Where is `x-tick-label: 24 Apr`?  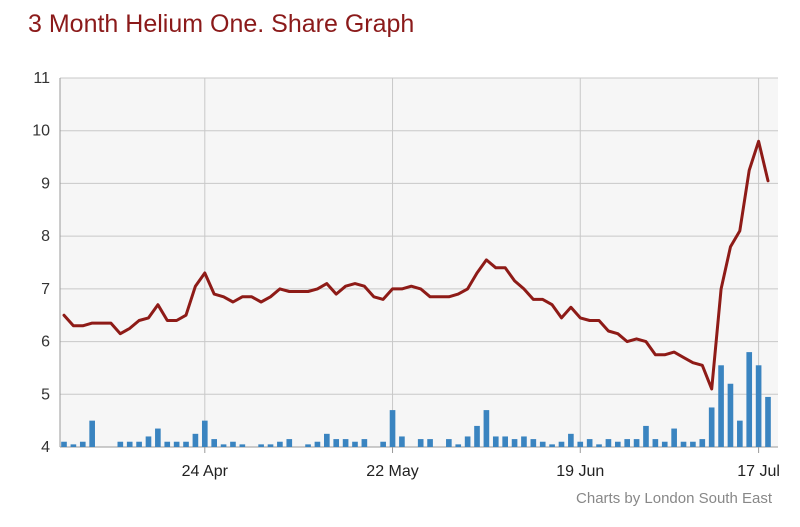
x-tick-label: 24 Apr is located at coordinates (205, 471).